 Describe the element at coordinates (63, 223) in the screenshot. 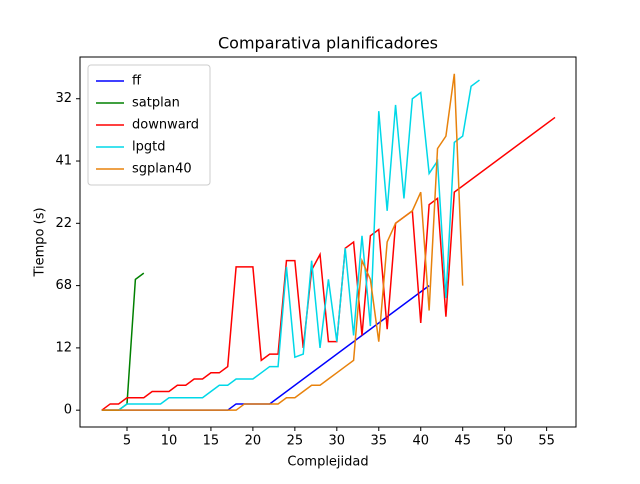

I see `y-tick-label: 22` at that location.